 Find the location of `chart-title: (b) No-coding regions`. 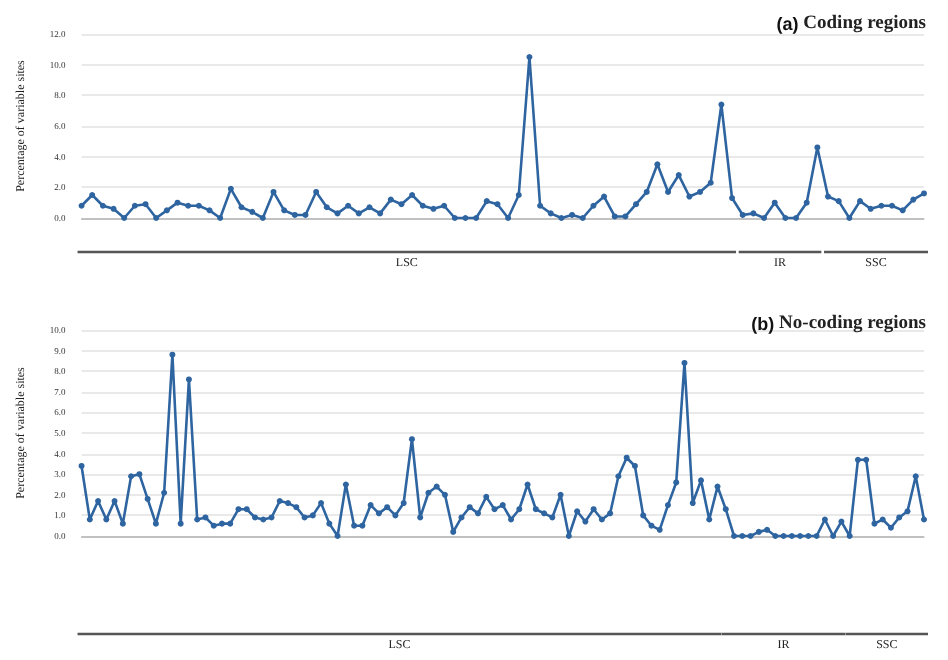

chart-title: (b) No-coding regions is located at coordinates (839, 324).